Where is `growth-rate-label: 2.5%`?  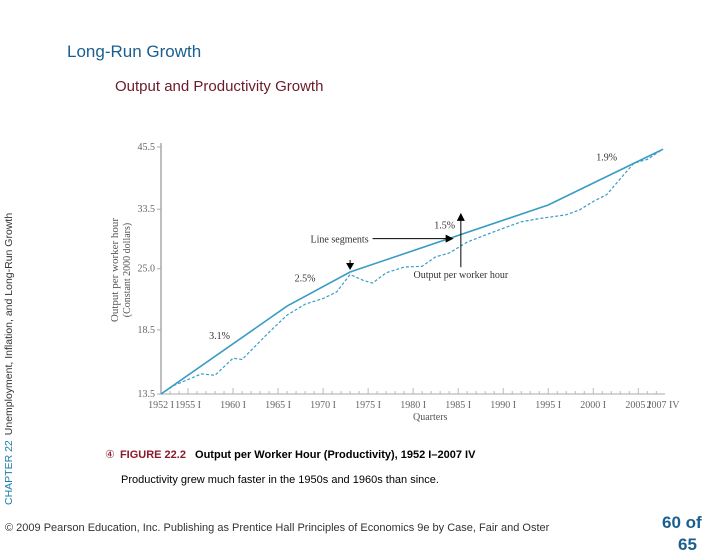 growth-rate-label: 2.5% is located at coordinates (305, 278).